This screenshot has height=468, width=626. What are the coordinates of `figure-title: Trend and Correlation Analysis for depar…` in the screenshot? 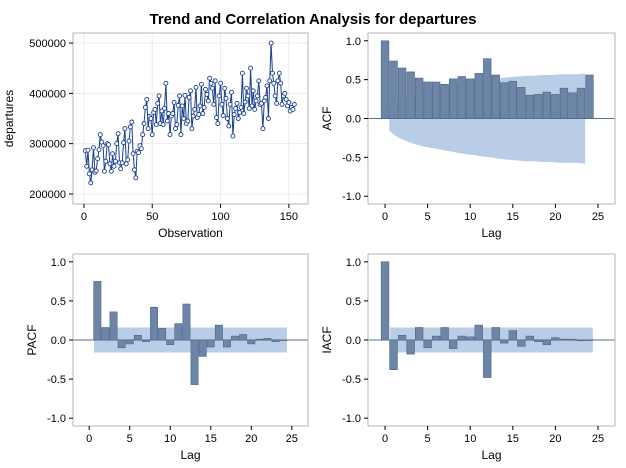 It's located at (312, 19).